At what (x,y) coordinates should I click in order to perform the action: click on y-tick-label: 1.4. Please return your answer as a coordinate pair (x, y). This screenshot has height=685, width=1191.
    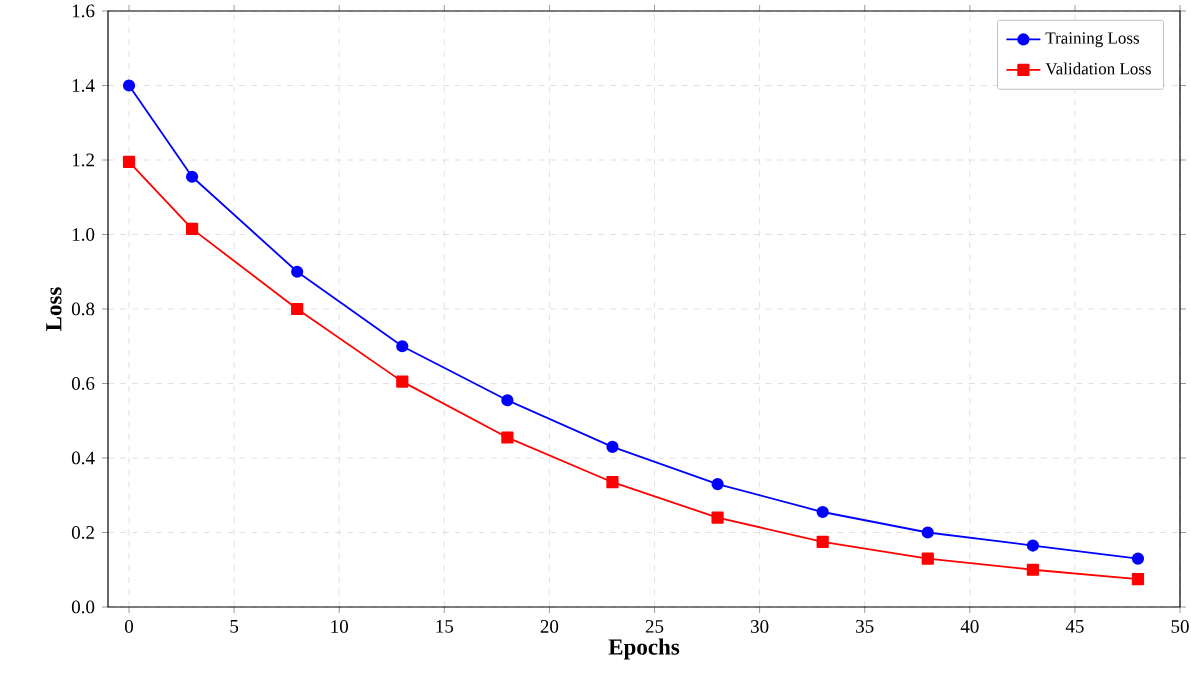
    Looking at the image, I should click on (83, 85).